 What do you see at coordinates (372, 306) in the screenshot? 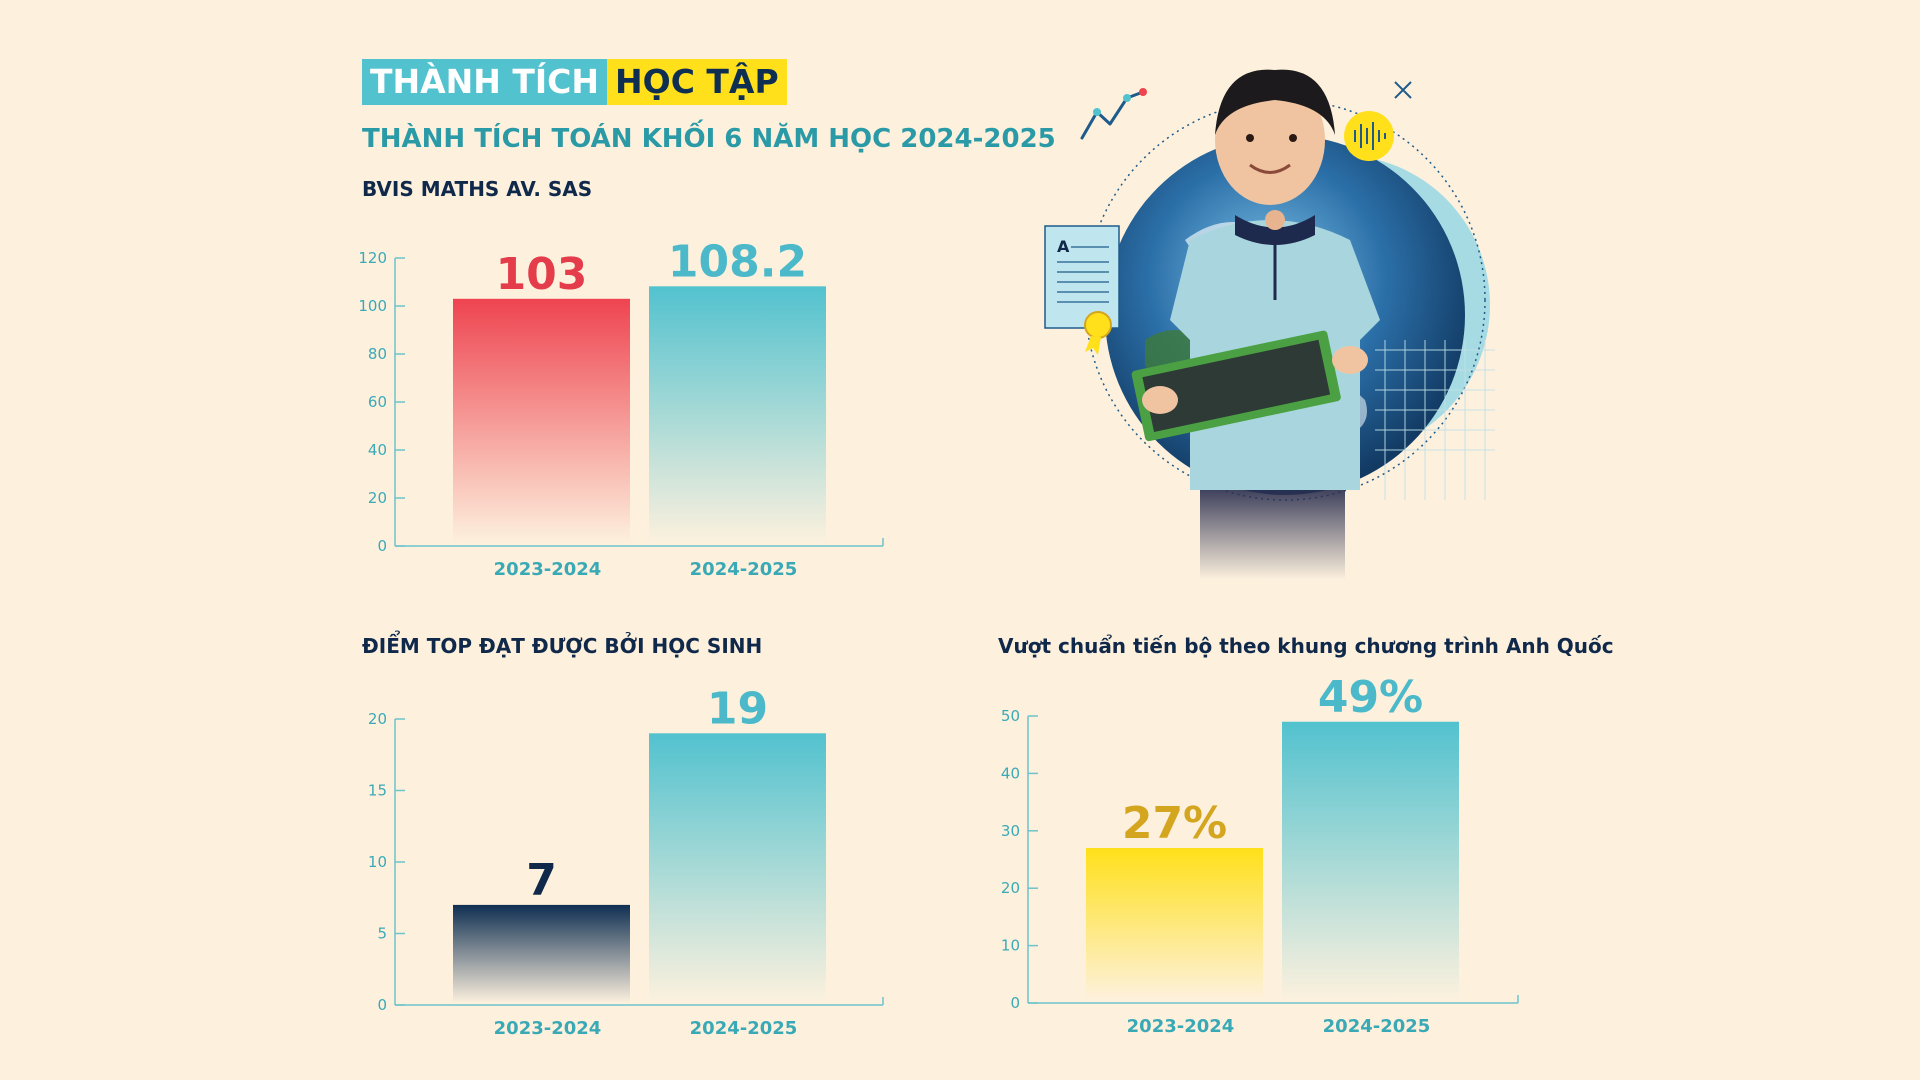
I see `y-tick-label: 100` at bounding box center [372, 306].